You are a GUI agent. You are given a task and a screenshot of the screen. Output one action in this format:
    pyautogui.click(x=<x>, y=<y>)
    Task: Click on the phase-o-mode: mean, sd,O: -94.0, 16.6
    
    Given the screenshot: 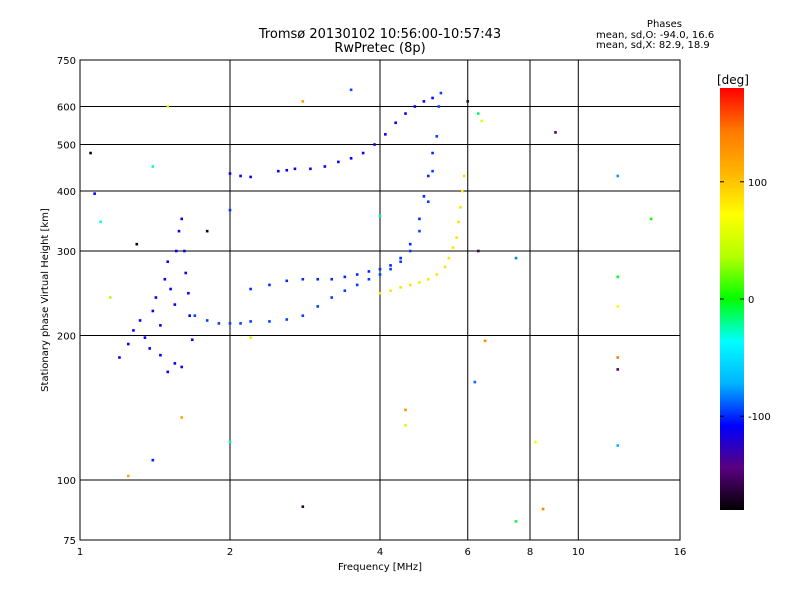 What is the action you would take?
    pyautogui.click(x=655, y=35)
    